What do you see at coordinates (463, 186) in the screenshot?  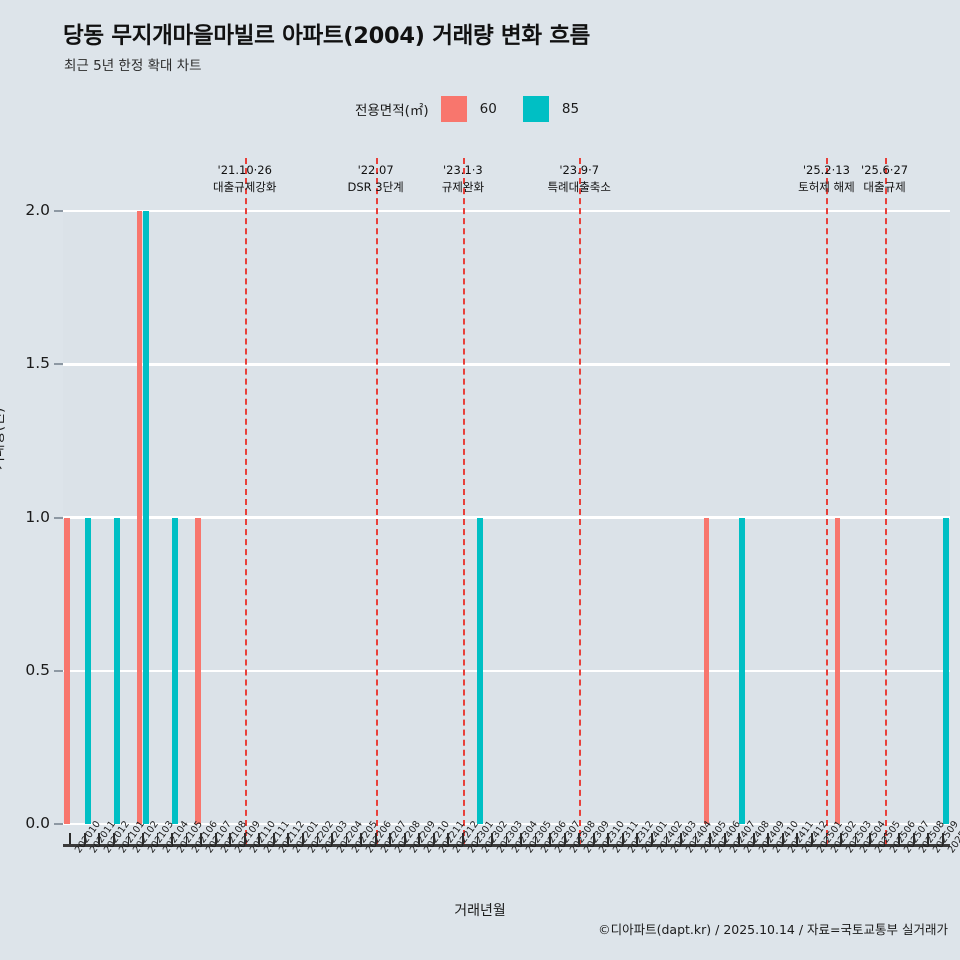 I see `annotation-text: 규제완화` at bounding box center [463, 186].